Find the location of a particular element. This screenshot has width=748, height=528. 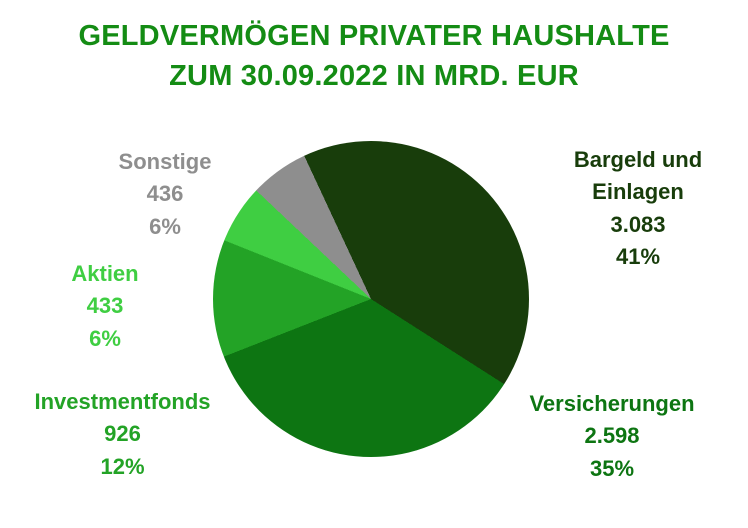

slice-value: 436 is located at coordinates (165, 194).